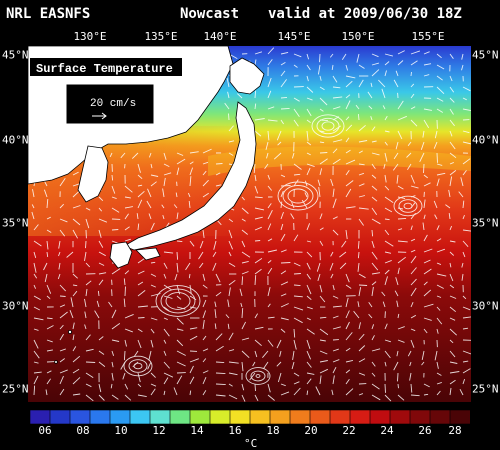 Image resolution: width=500 pixels, height=450 pixels. I want to click on colorbar-label: 14, so click(197, 430).